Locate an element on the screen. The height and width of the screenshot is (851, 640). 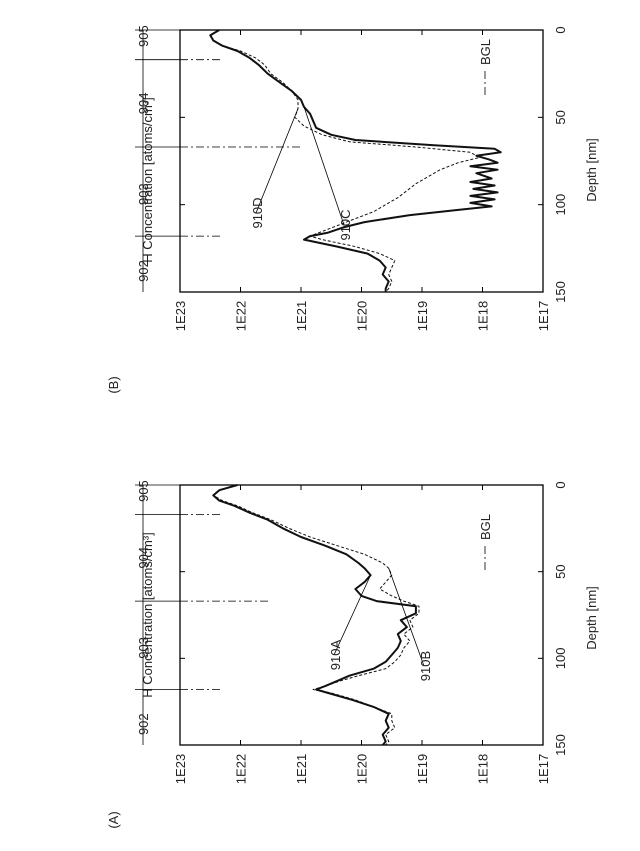
panel-a-ytick-label: 1E21 is located at coordinates (301, 769).